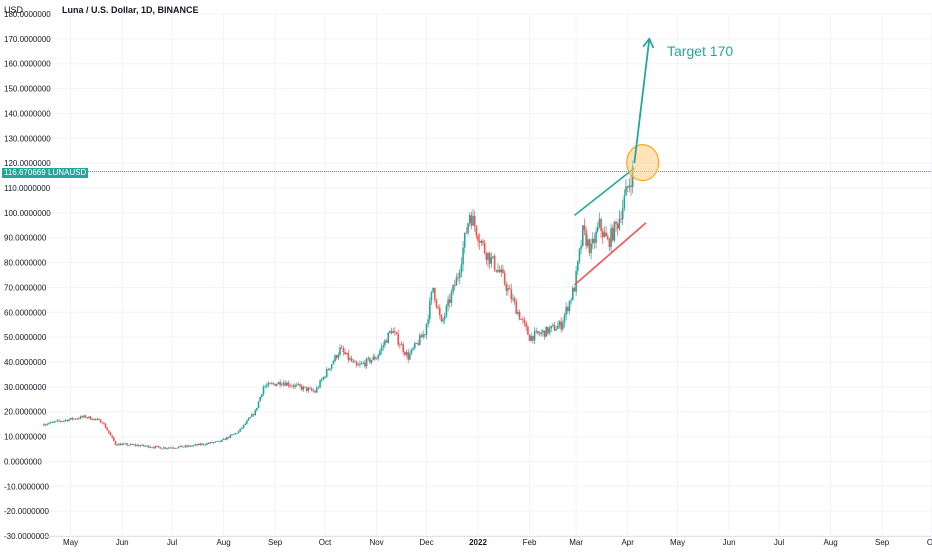 The height and width of the screenshot is (555, 932). I want to click on drawings, so click(616, 161).